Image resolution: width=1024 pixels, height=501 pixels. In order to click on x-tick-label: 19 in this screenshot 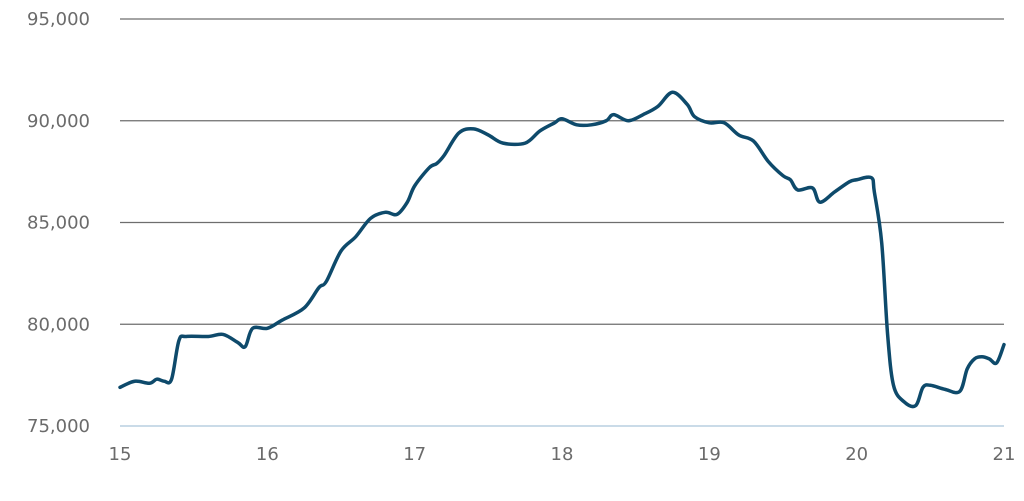, I will do `click(709, 454)`.